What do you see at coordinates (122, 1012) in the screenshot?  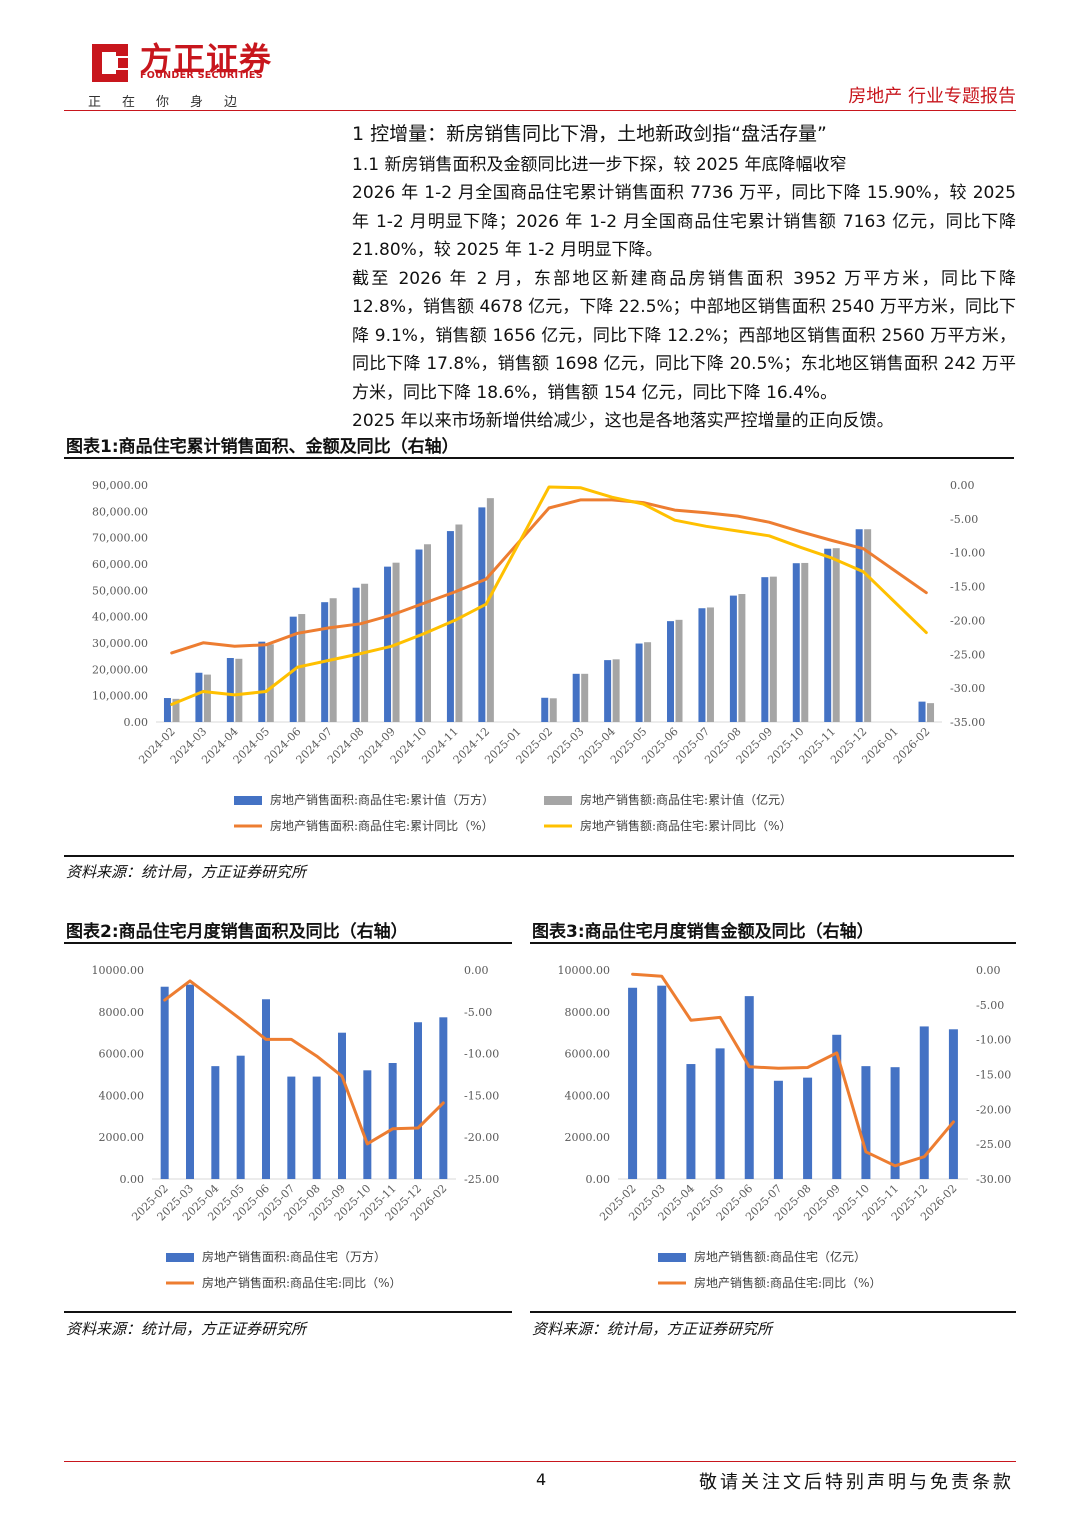 I see `fig2-y-left-tick: 8000.00` at bounding box center [122, 1012].